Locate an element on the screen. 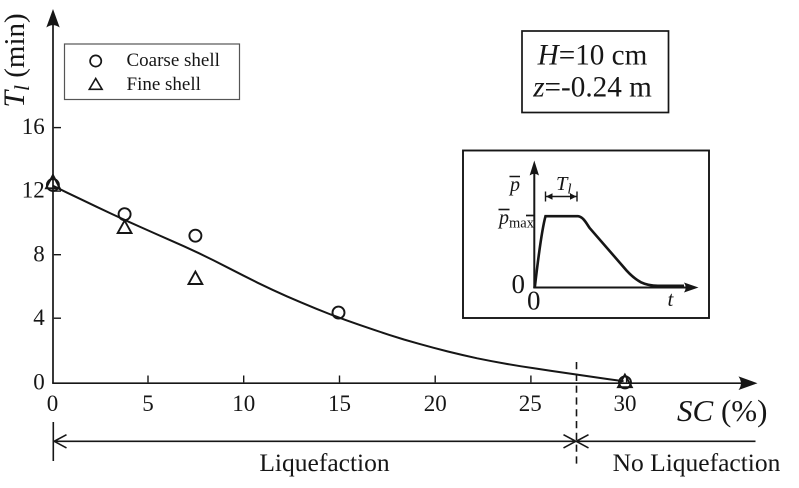 This screenshot has height=488, width=799. svg-text: H=10 cm is located at coordinates (592, 56).